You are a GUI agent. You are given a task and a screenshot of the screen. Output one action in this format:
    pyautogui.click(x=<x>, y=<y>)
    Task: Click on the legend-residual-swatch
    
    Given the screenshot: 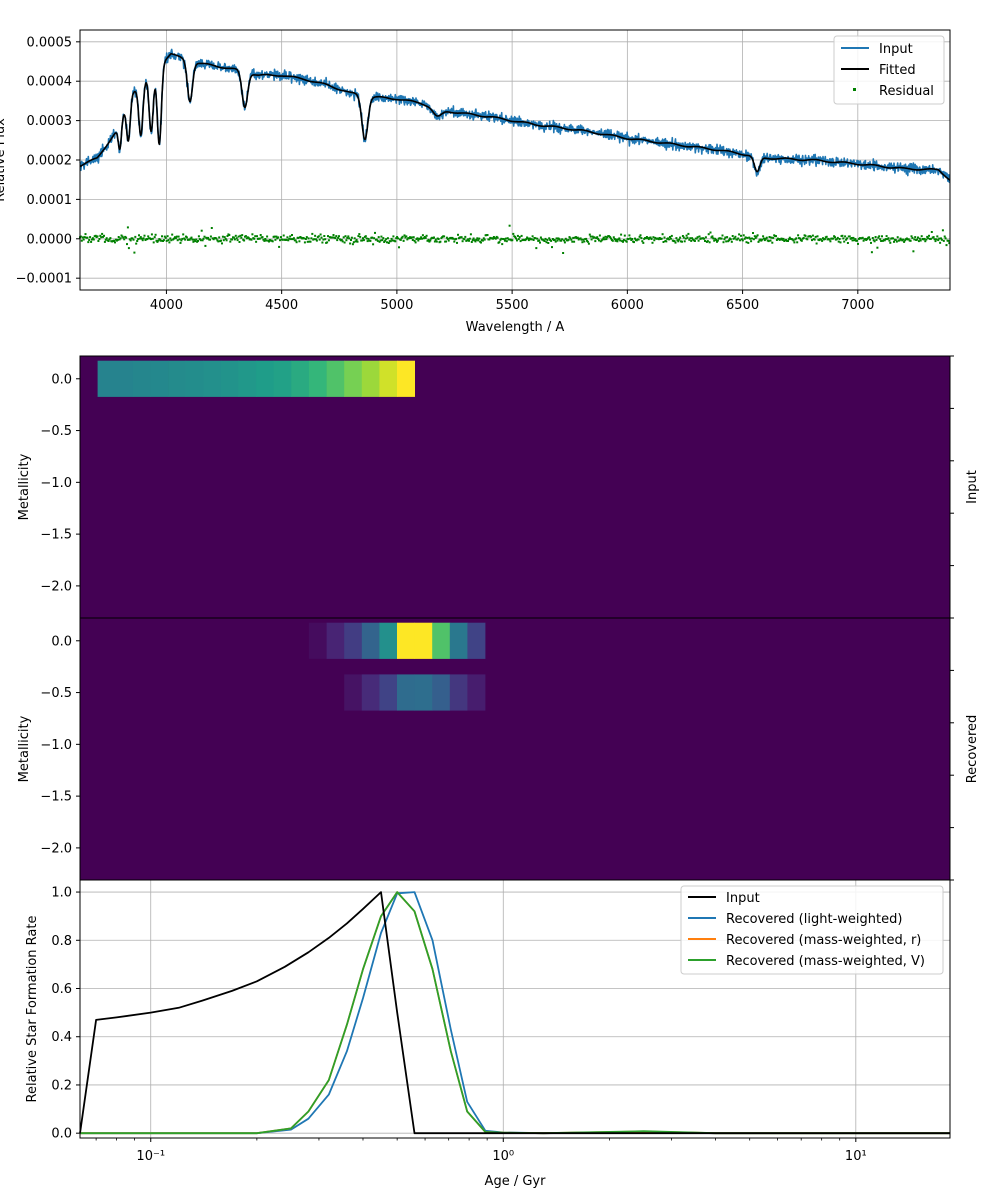 What is the action you would take?
    pyautogui.click(x=854, y=89)
    